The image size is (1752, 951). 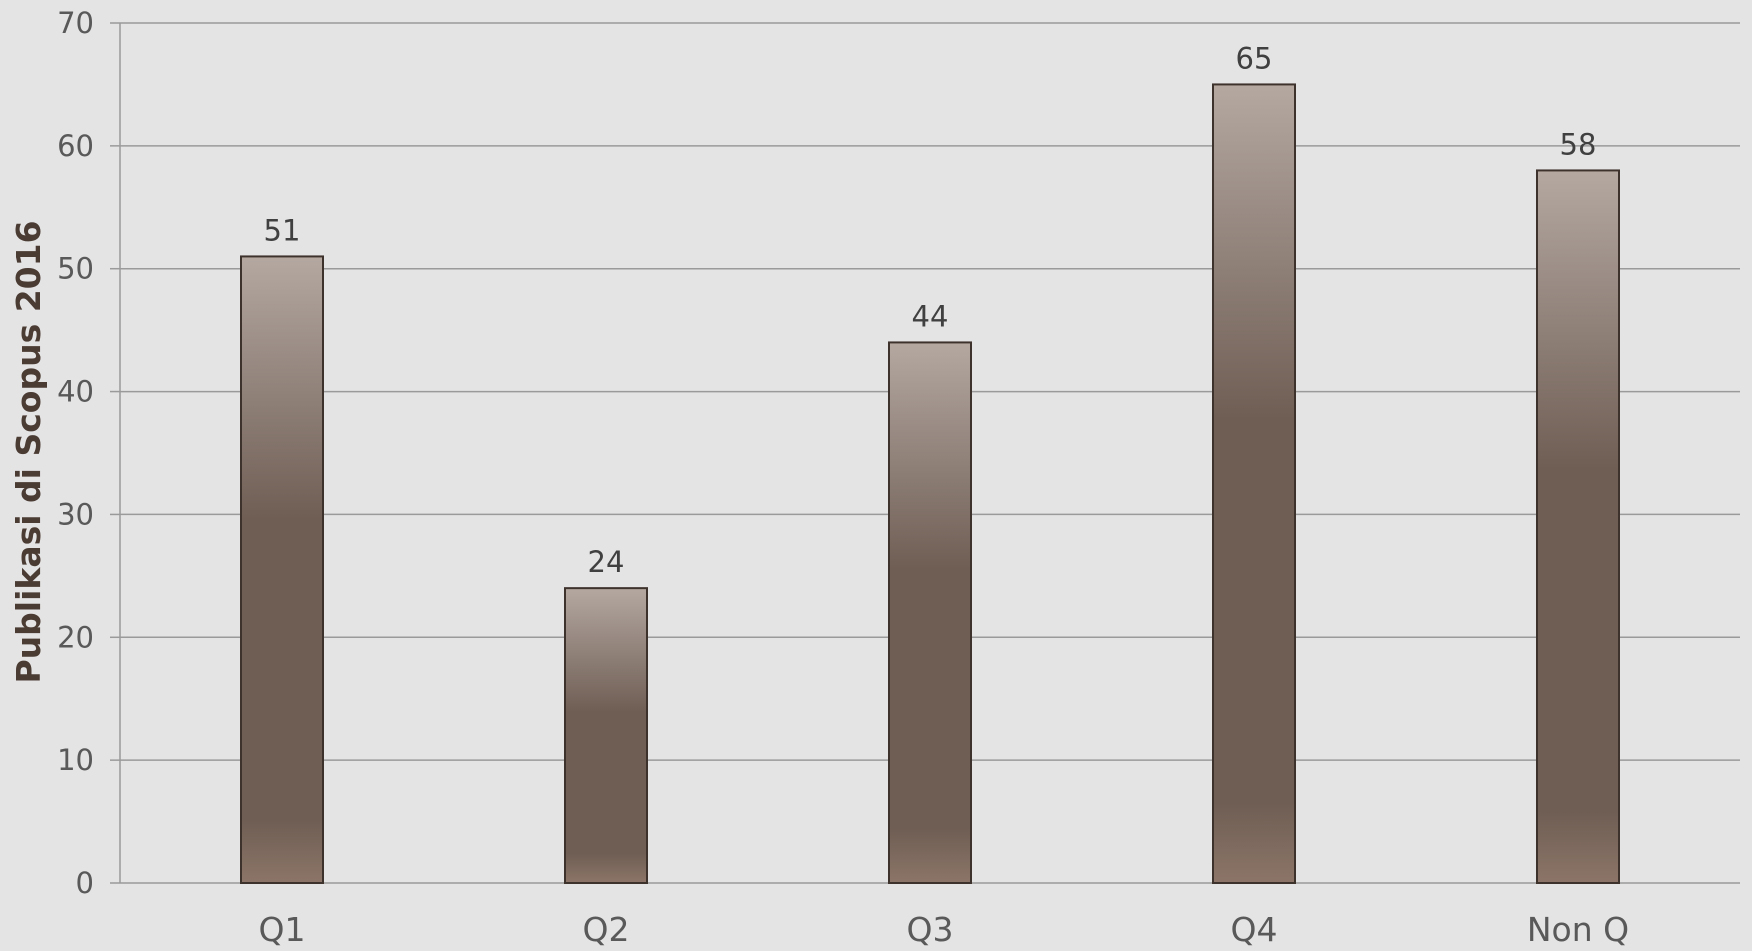 What do you see at coordinates (930, 929) in the screenshot?
I see `x-tick-label: Q3` at bounding box center [930, 929].